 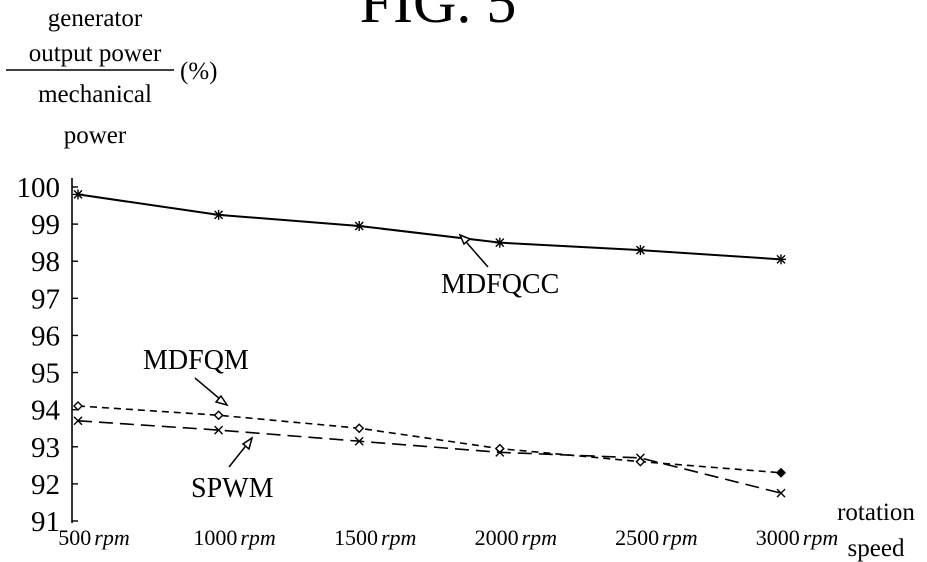 What do you see at coordinates (93, 537) in the screenshot?
I see `x-tick-label: 500 rpm` at bounding box center [93, 537].